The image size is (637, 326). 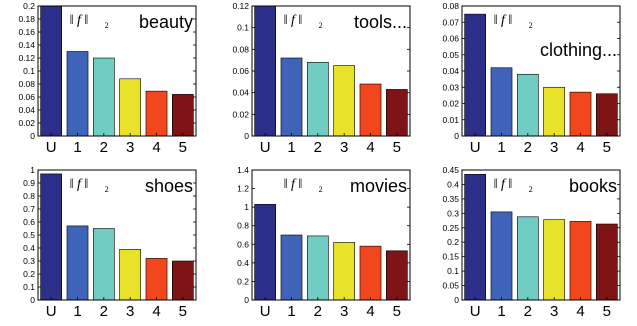 What do you see at coordinates (450, 228) in the screenshot?
I see `y-tick-label: 0.25` at bounding box center [450, 228].